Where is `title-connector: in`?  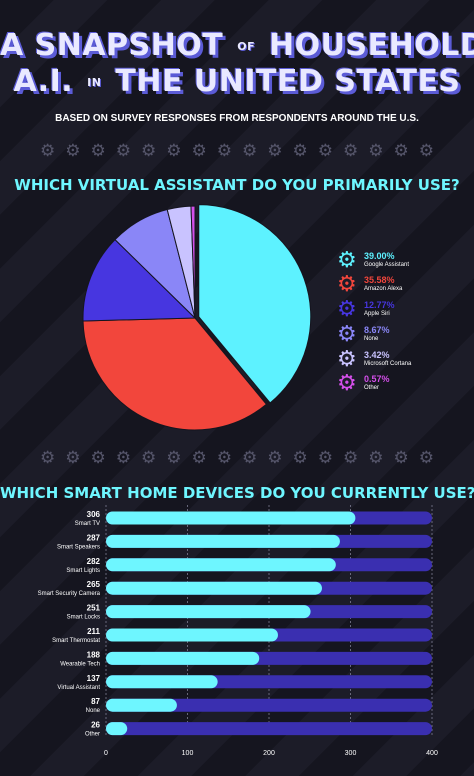 title-connector: in is located at coordinates (94, 82).